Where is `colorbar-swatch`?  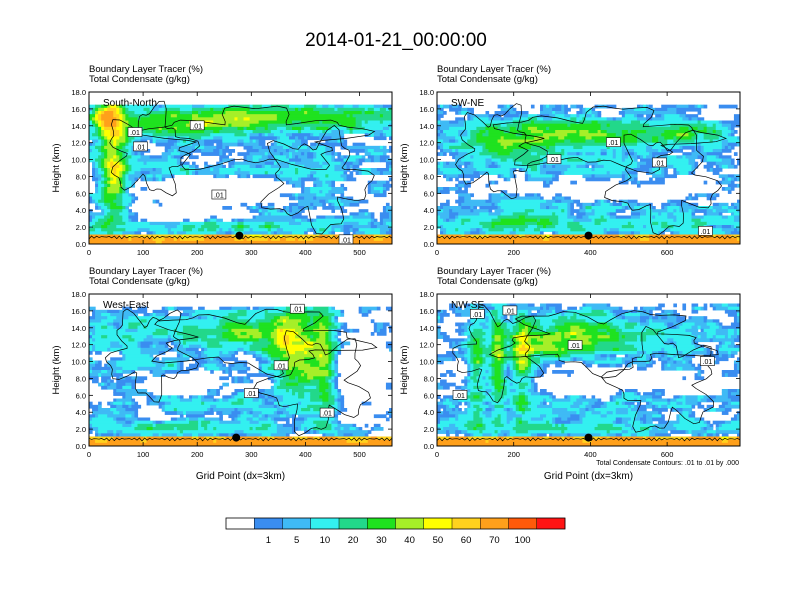
colorbar-swatch is located at coordinates (551, 523).